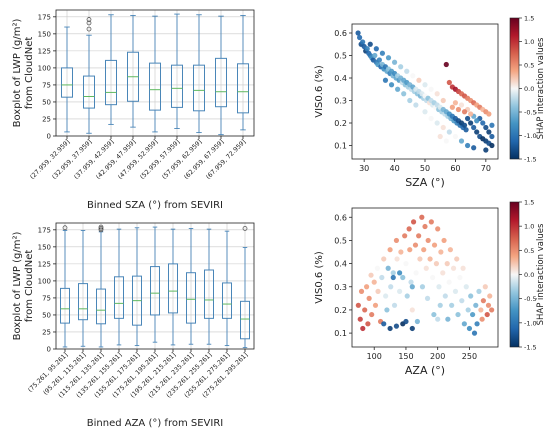 The image size is (550, 432). What do you see at coordinates (138, 159) in the screenshot?
I see `x-tick-label: (47.959, 52.959]` at bounding box center [138, 159].